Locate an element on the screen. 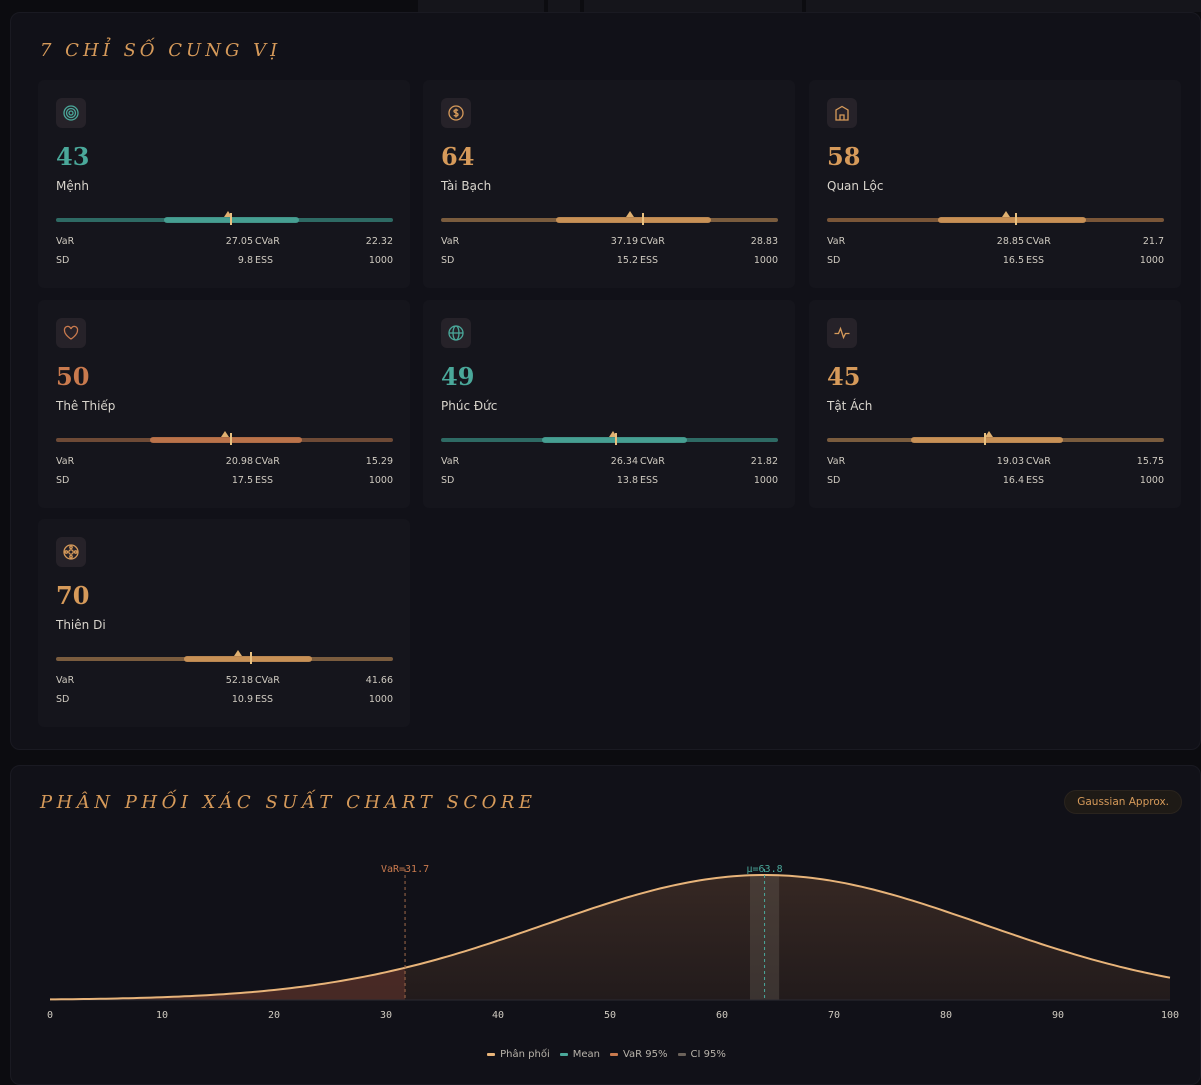  distribution-area is located at coordinates (610, 937).